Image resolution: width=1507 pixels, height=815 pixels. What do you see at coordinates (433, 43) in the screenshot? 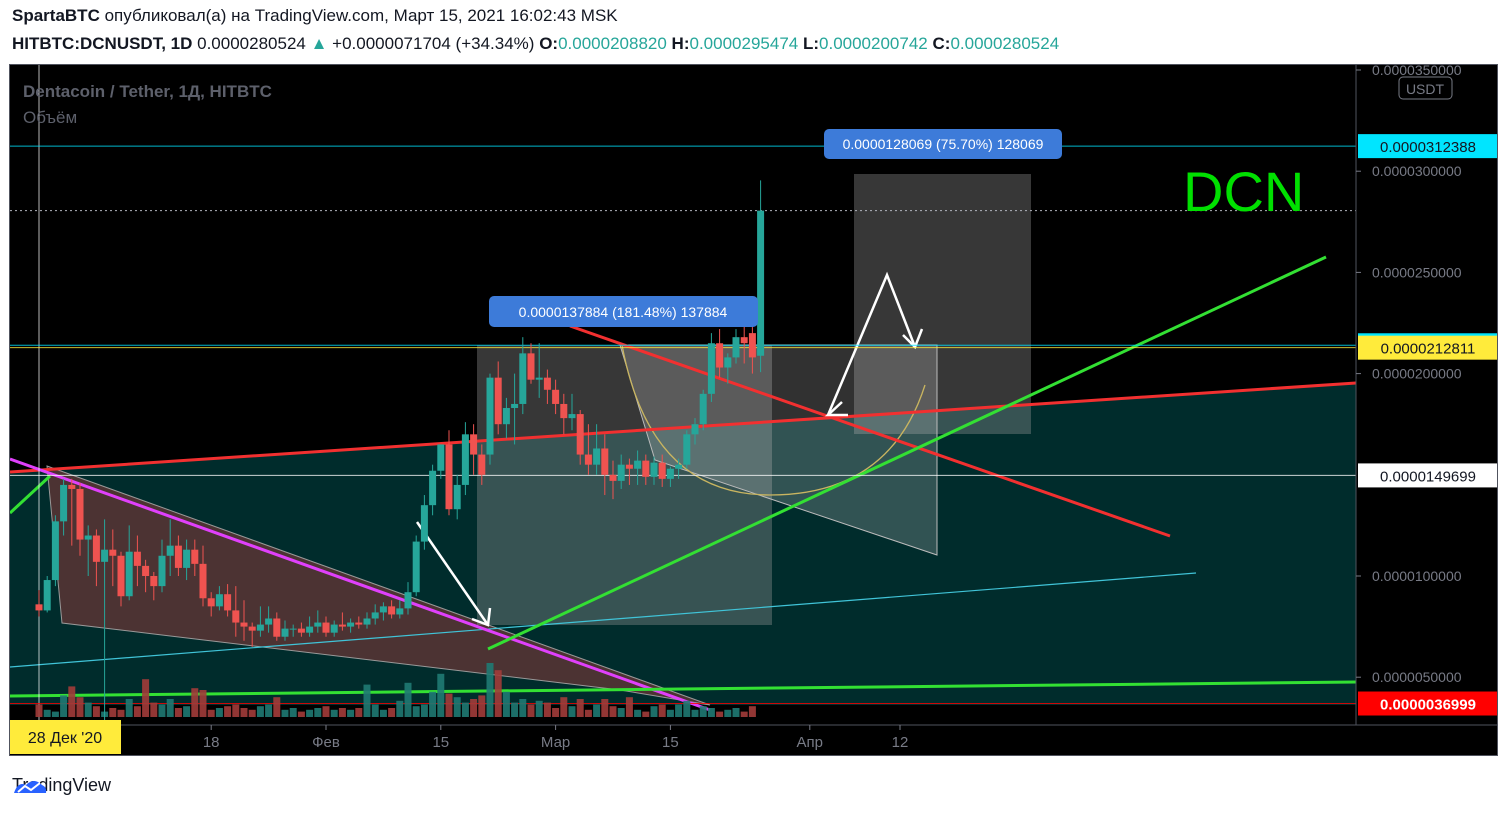
I see `price-change: +0.0000071704 (+34.34%)` at bounding box center [433, 43].